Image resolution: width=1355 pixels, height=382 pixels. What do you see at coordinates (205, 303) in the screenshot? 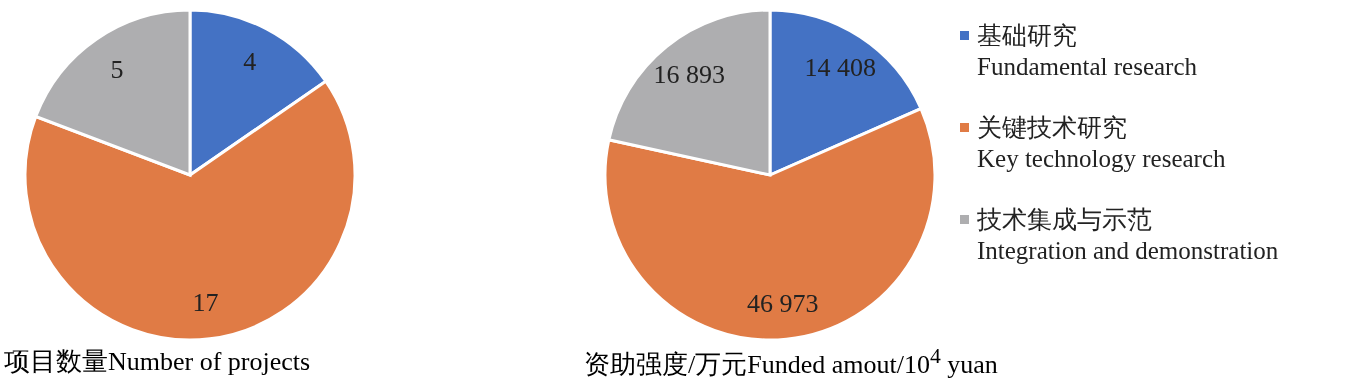
I see `data-label: 17` at bounding box center [205, 303].